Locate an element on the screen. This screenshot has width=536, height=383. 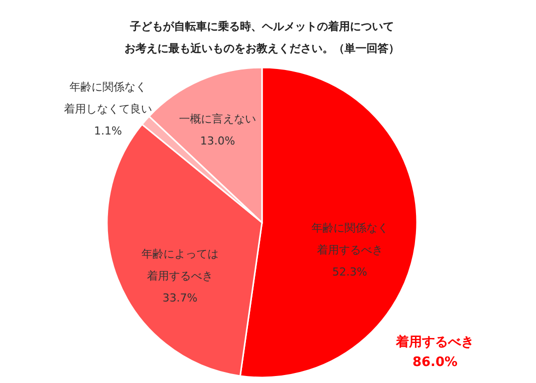
slice-label: 年齢によっては着用するべき is located at coordinates (180, 264).